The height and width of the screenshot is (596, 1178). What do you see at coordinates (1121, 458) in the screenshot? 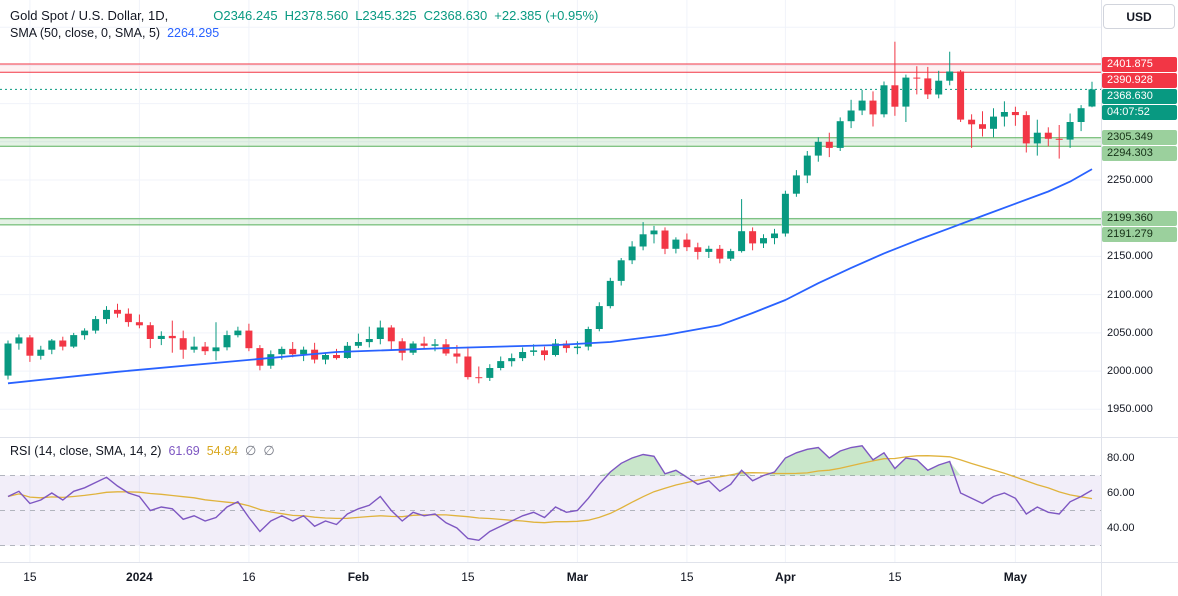
I see `rsi-axis-label: 80.00` at bounding box center [1121, 458].